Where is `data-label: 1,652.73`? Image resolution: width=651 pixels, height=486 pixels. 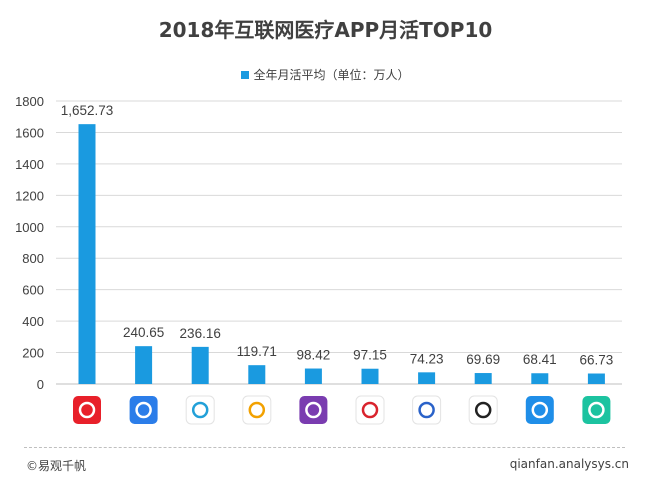 data-label: 1,652.73 is located at coordinates (87, 110).